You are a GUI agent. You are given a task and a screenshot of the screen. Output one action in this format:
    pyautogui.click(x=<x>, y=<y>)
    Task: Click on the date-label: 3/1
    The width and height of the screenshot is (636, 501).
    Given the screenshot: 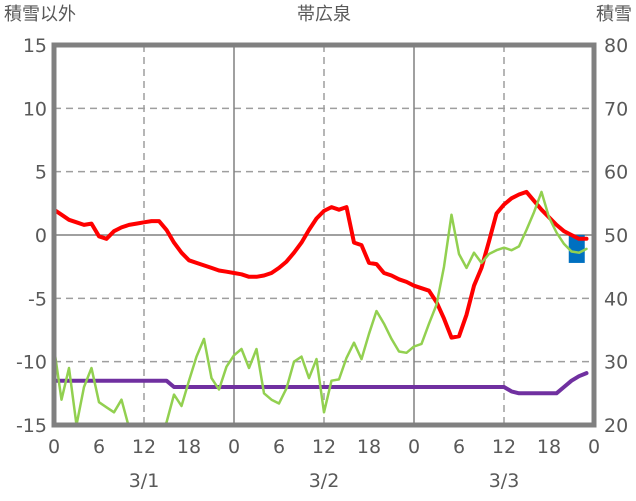 What is the action you would take?
    pyautogui.click(x=144, y=481)
    